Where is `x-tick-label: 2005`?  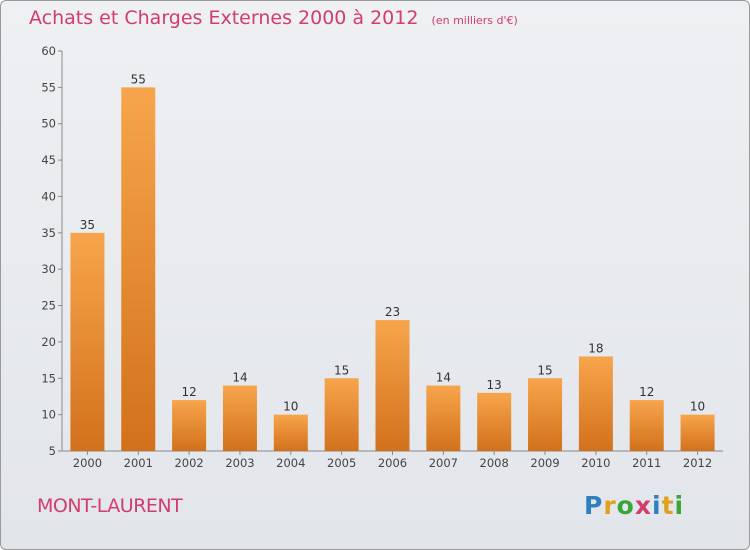 x-tick-label: 2005 is located at coordinates (341, 463).